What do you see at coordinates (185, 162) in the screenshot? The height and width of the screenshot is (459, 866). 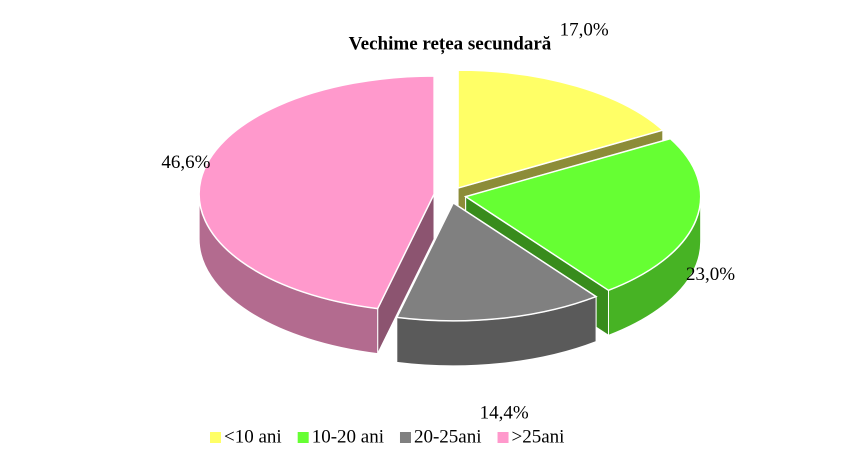 I see `data-label: 46,6%` at bounding box center [185, 162].